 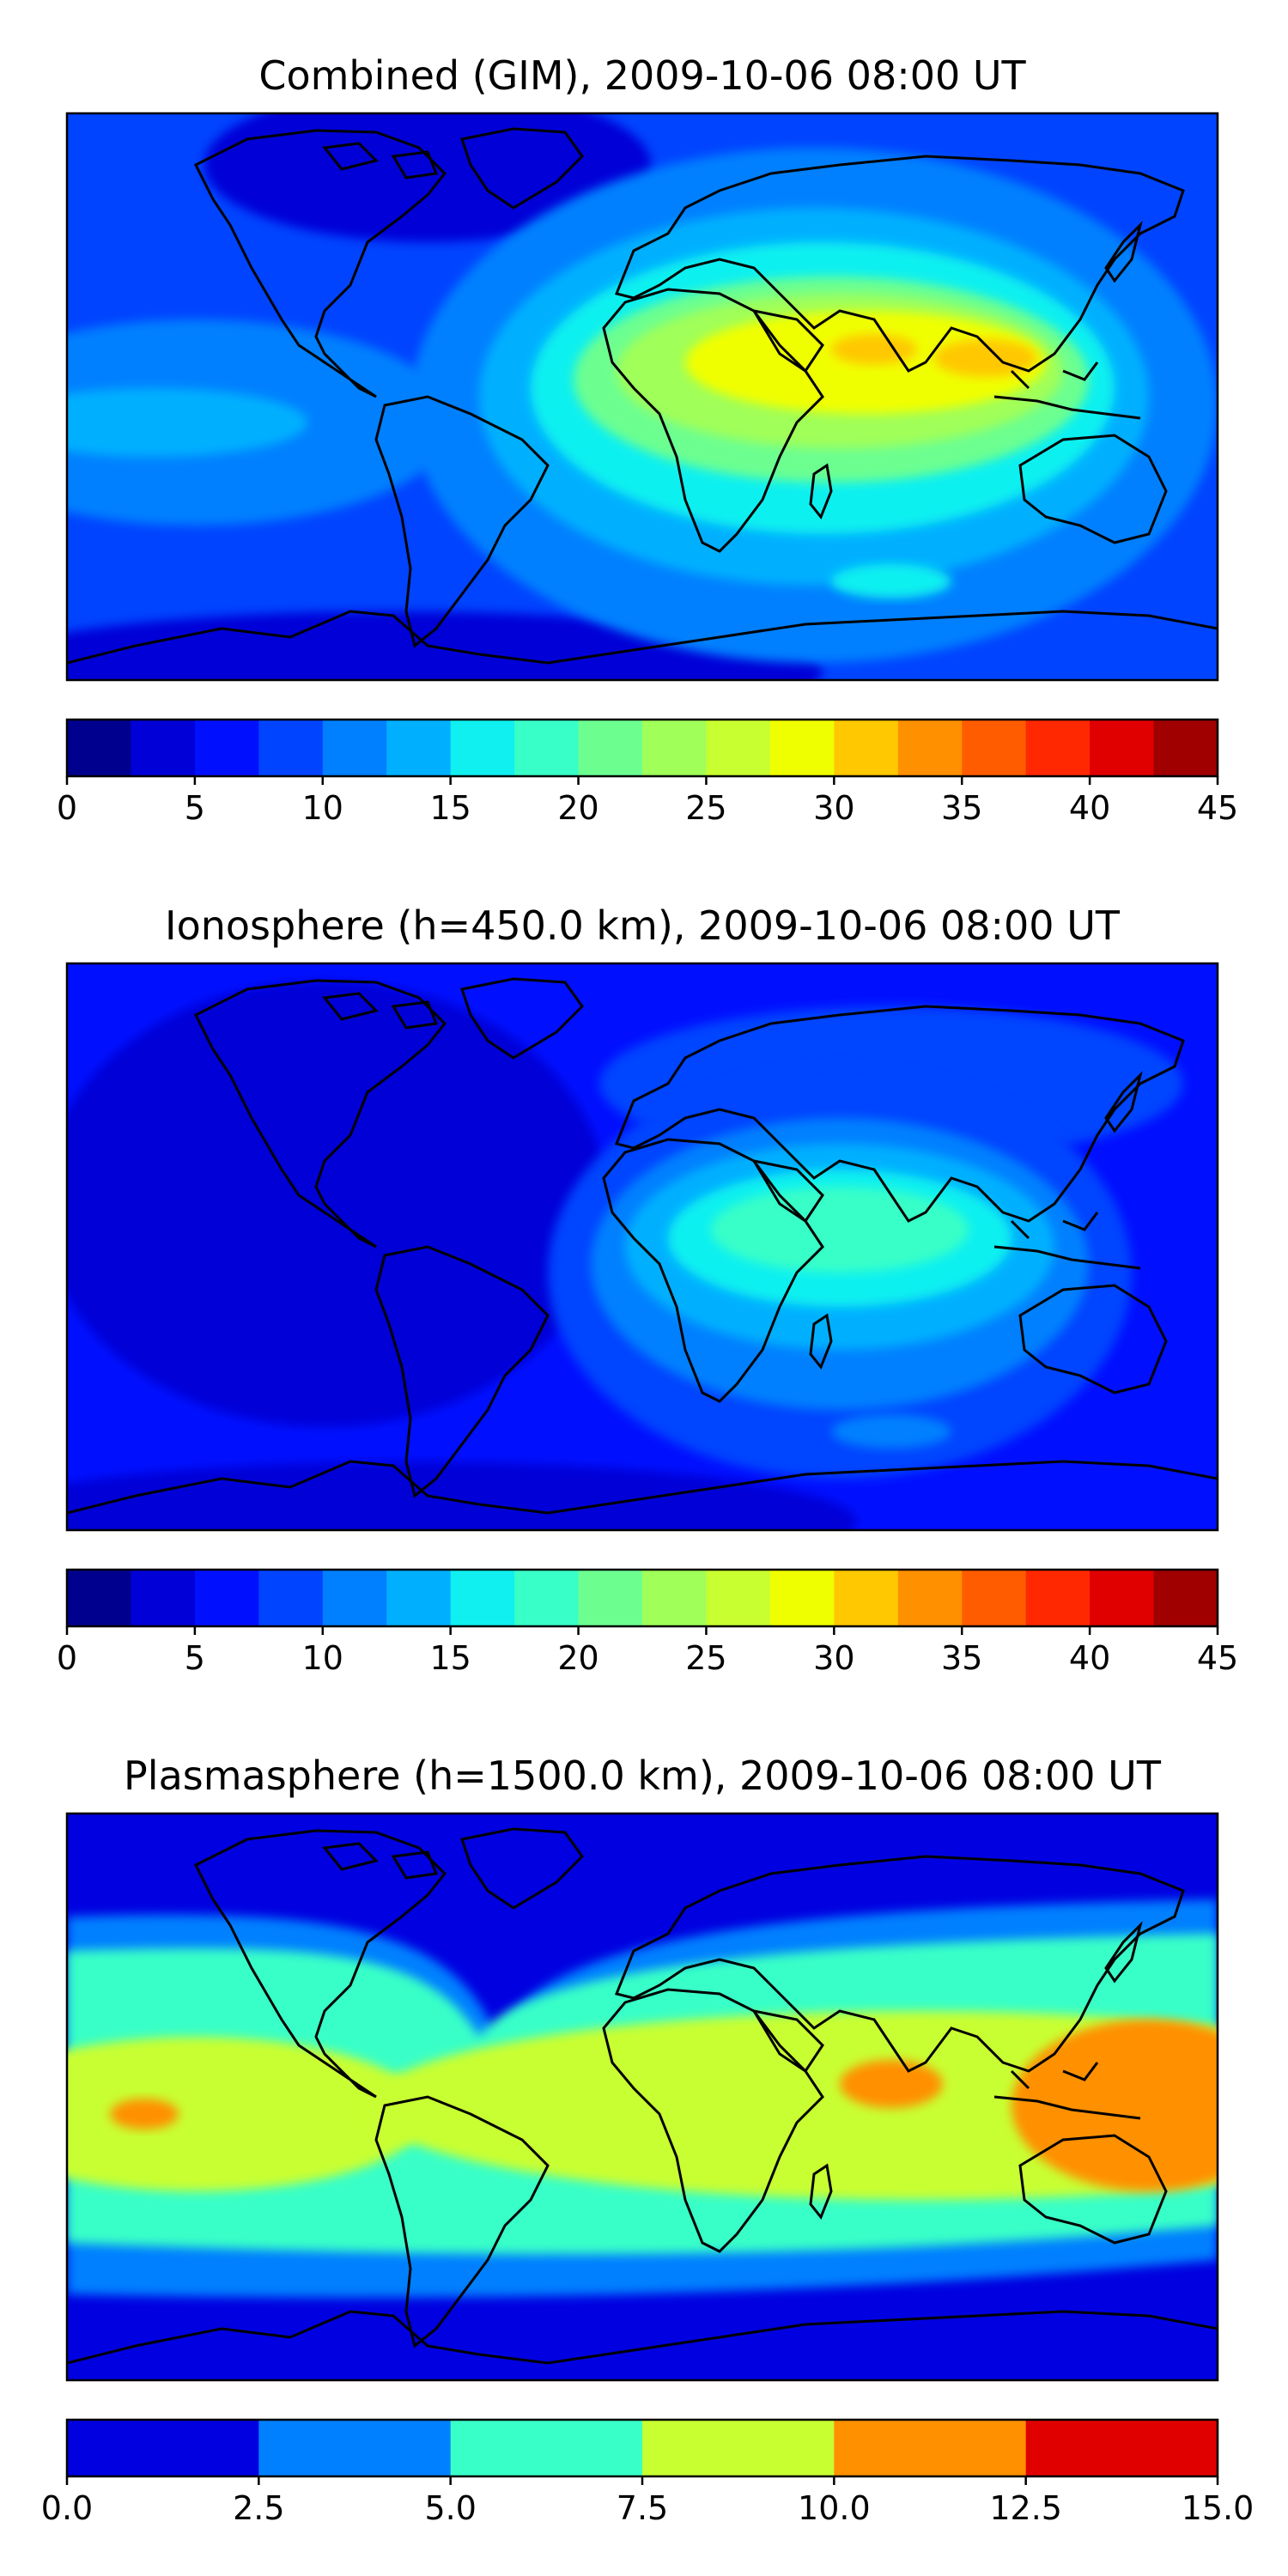 What do you see at coordinates (67, 1658) in the screenshot?
I see `panel-2-colorbar-tick-label: 0` at bounding box center [67, 1658].